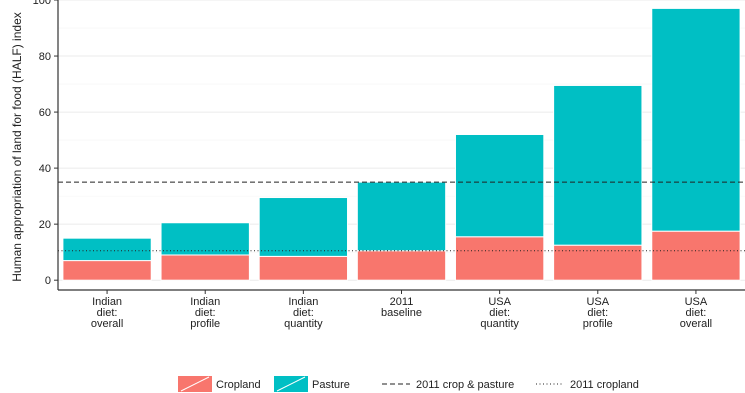 The width and height of the screenshot is (745, 393). What do you see at coordinates (48, 281) in the screenshot?
I see `y-tick-label: 0` at bounding box center [48, 281].